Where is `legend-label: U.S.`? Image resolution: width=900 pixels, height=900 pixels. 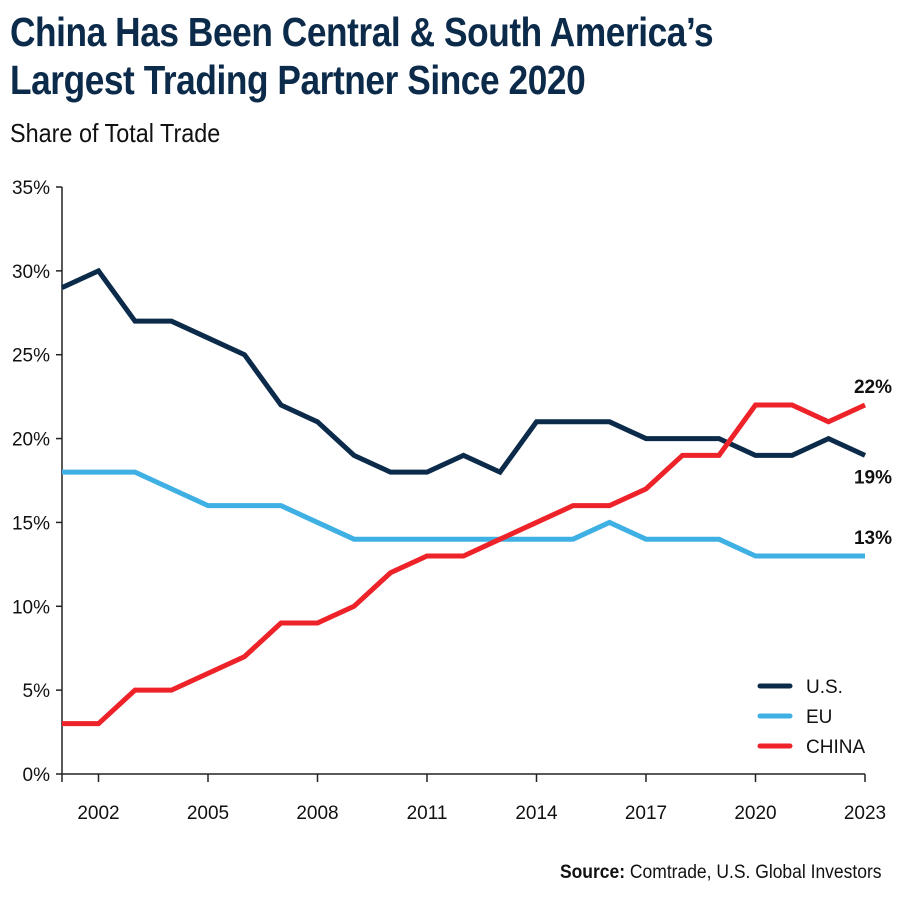 legend-label: U.S. is located at coordinates (824, 687).